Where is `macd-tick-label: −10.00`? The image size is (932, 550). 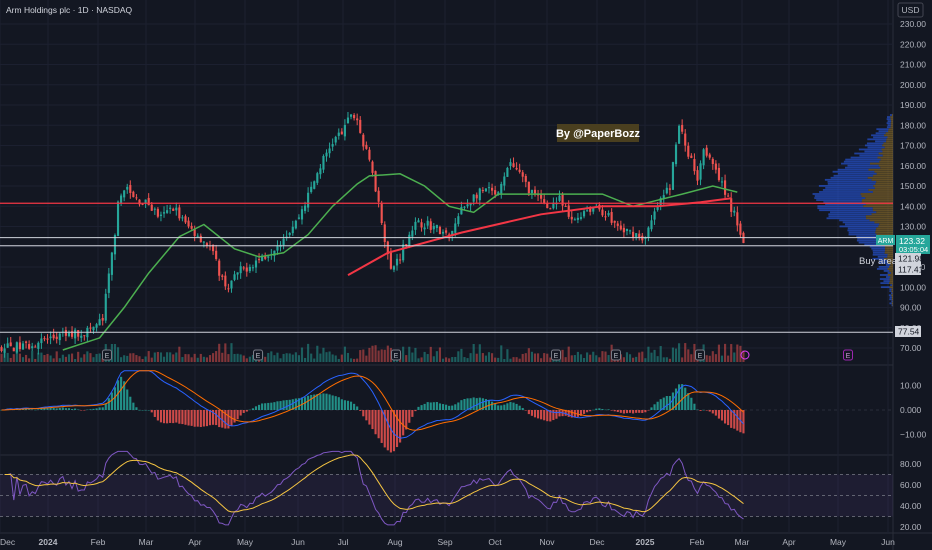 macd-tick-label: −10.00 is located at coordinates (913, 435).